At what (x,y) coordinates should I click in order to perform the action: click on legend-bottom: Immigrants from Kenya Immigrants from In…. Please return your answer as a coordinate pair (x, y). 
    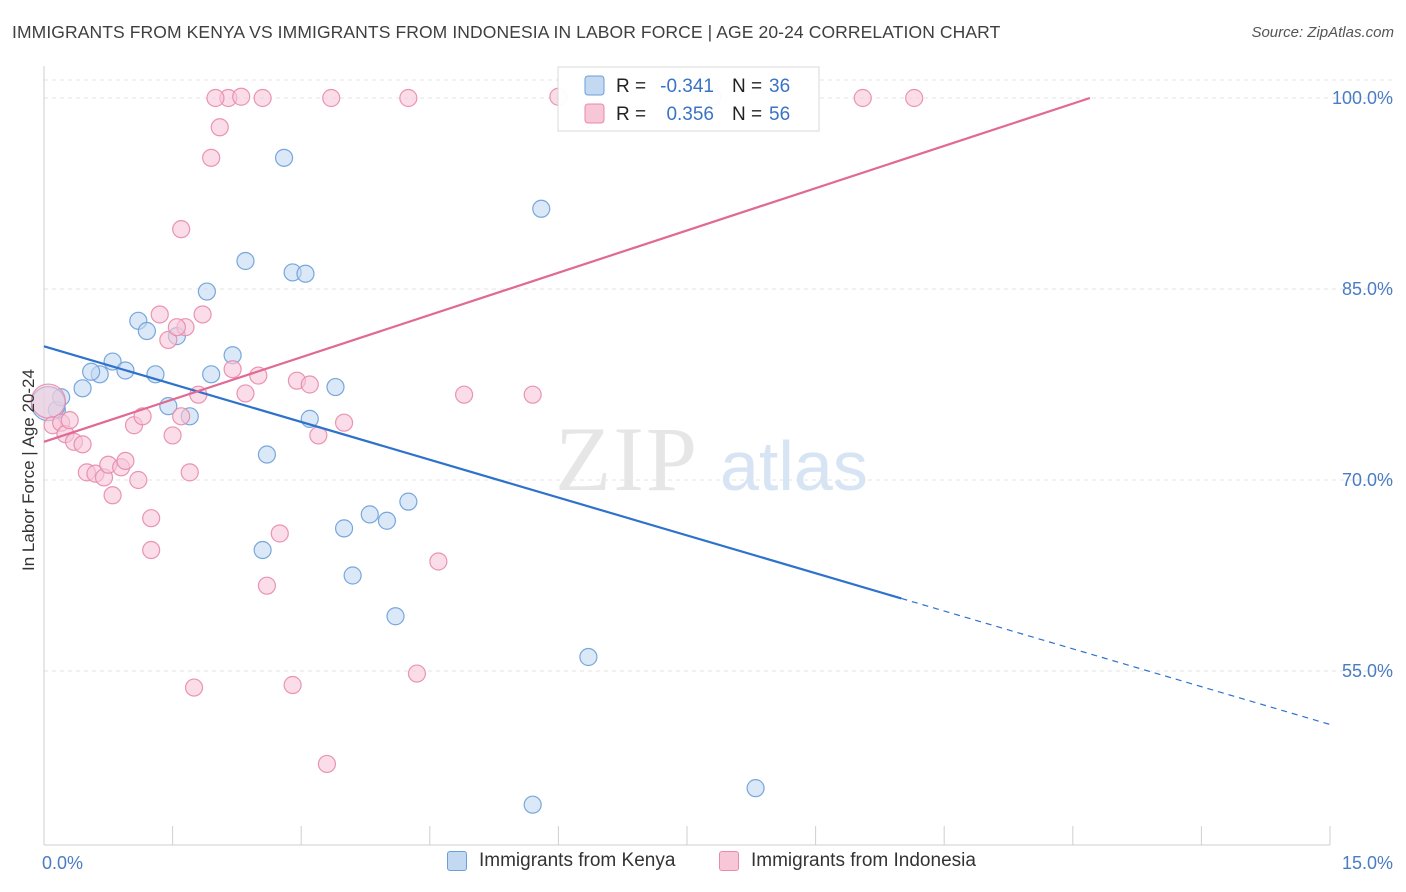
    Looking at the image, I should click on (703, 865).